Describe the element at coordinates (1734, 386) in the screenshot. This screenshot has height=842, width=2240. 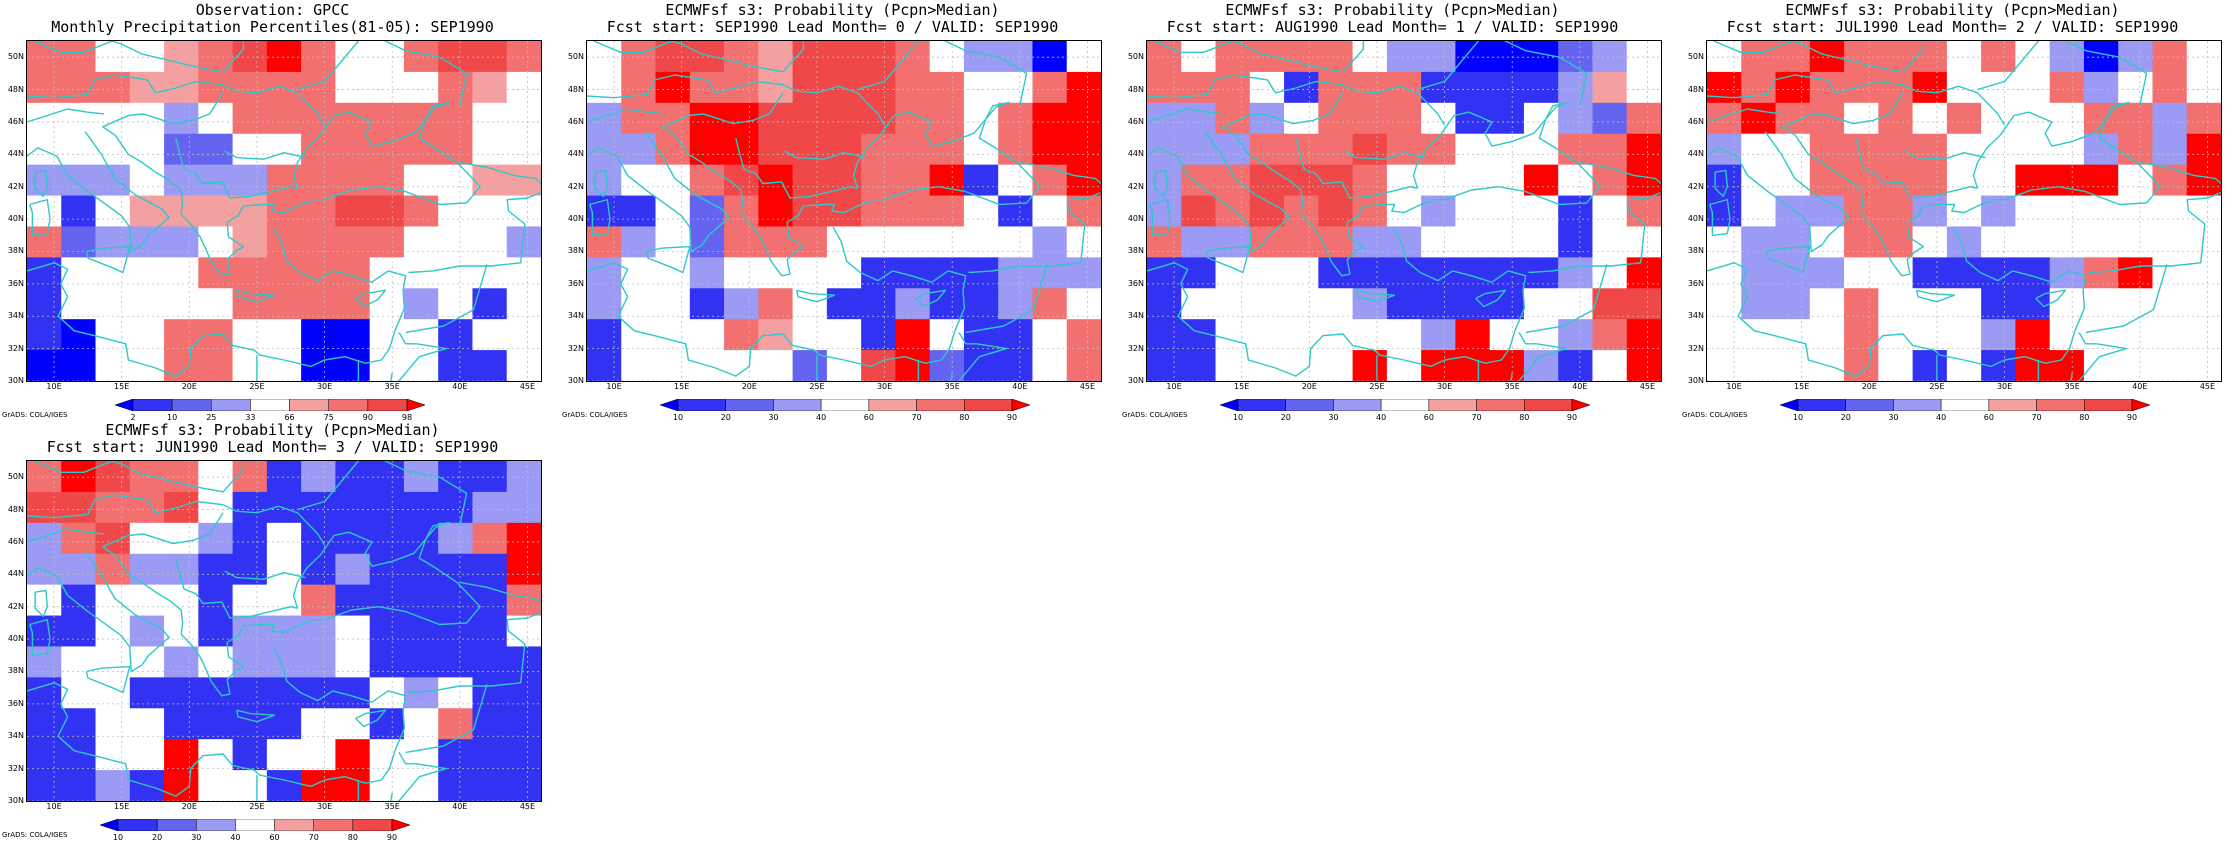
I see `lon-label: 10E` at that location.